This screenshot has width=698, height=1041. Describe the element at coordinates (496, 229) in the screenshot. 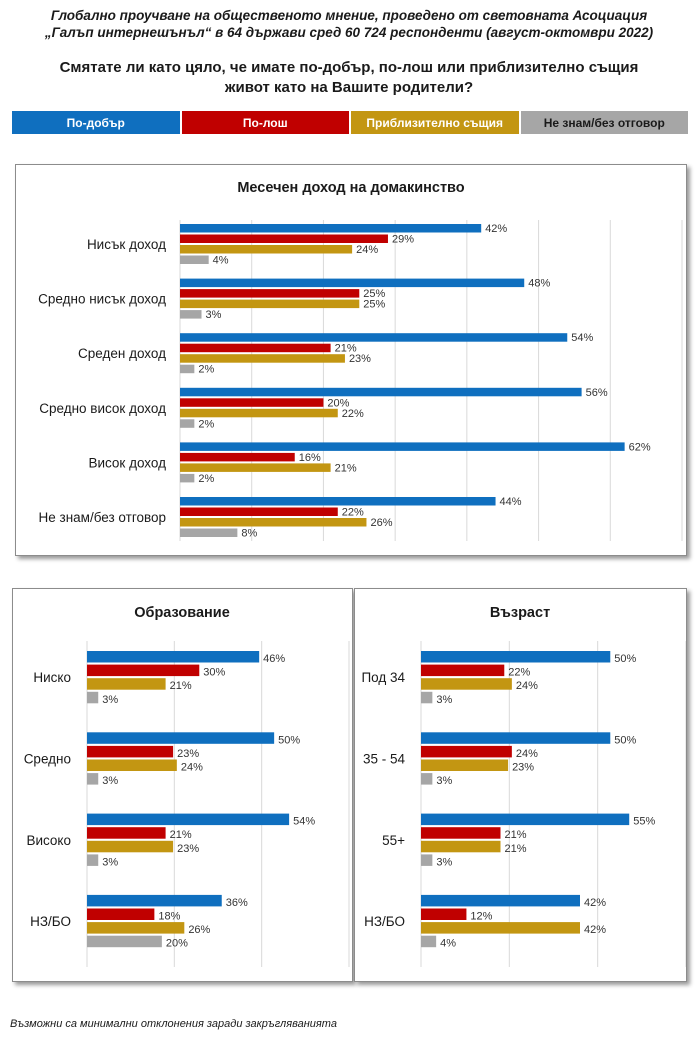

I see `value-label: 42%` at that location.